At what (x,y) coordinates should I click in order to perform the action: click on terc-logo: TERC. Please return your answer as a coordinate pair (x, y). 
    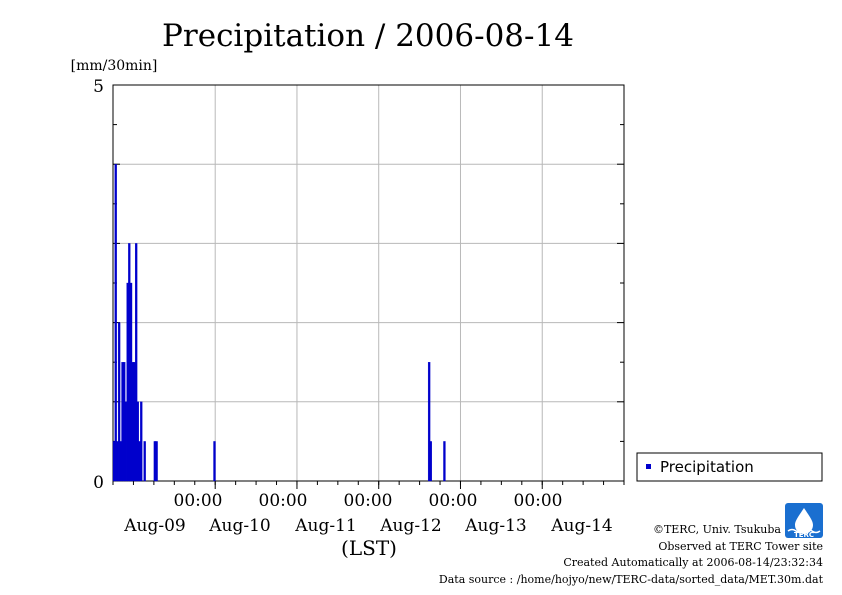
    Looking at the image, I should click on (804, 521).